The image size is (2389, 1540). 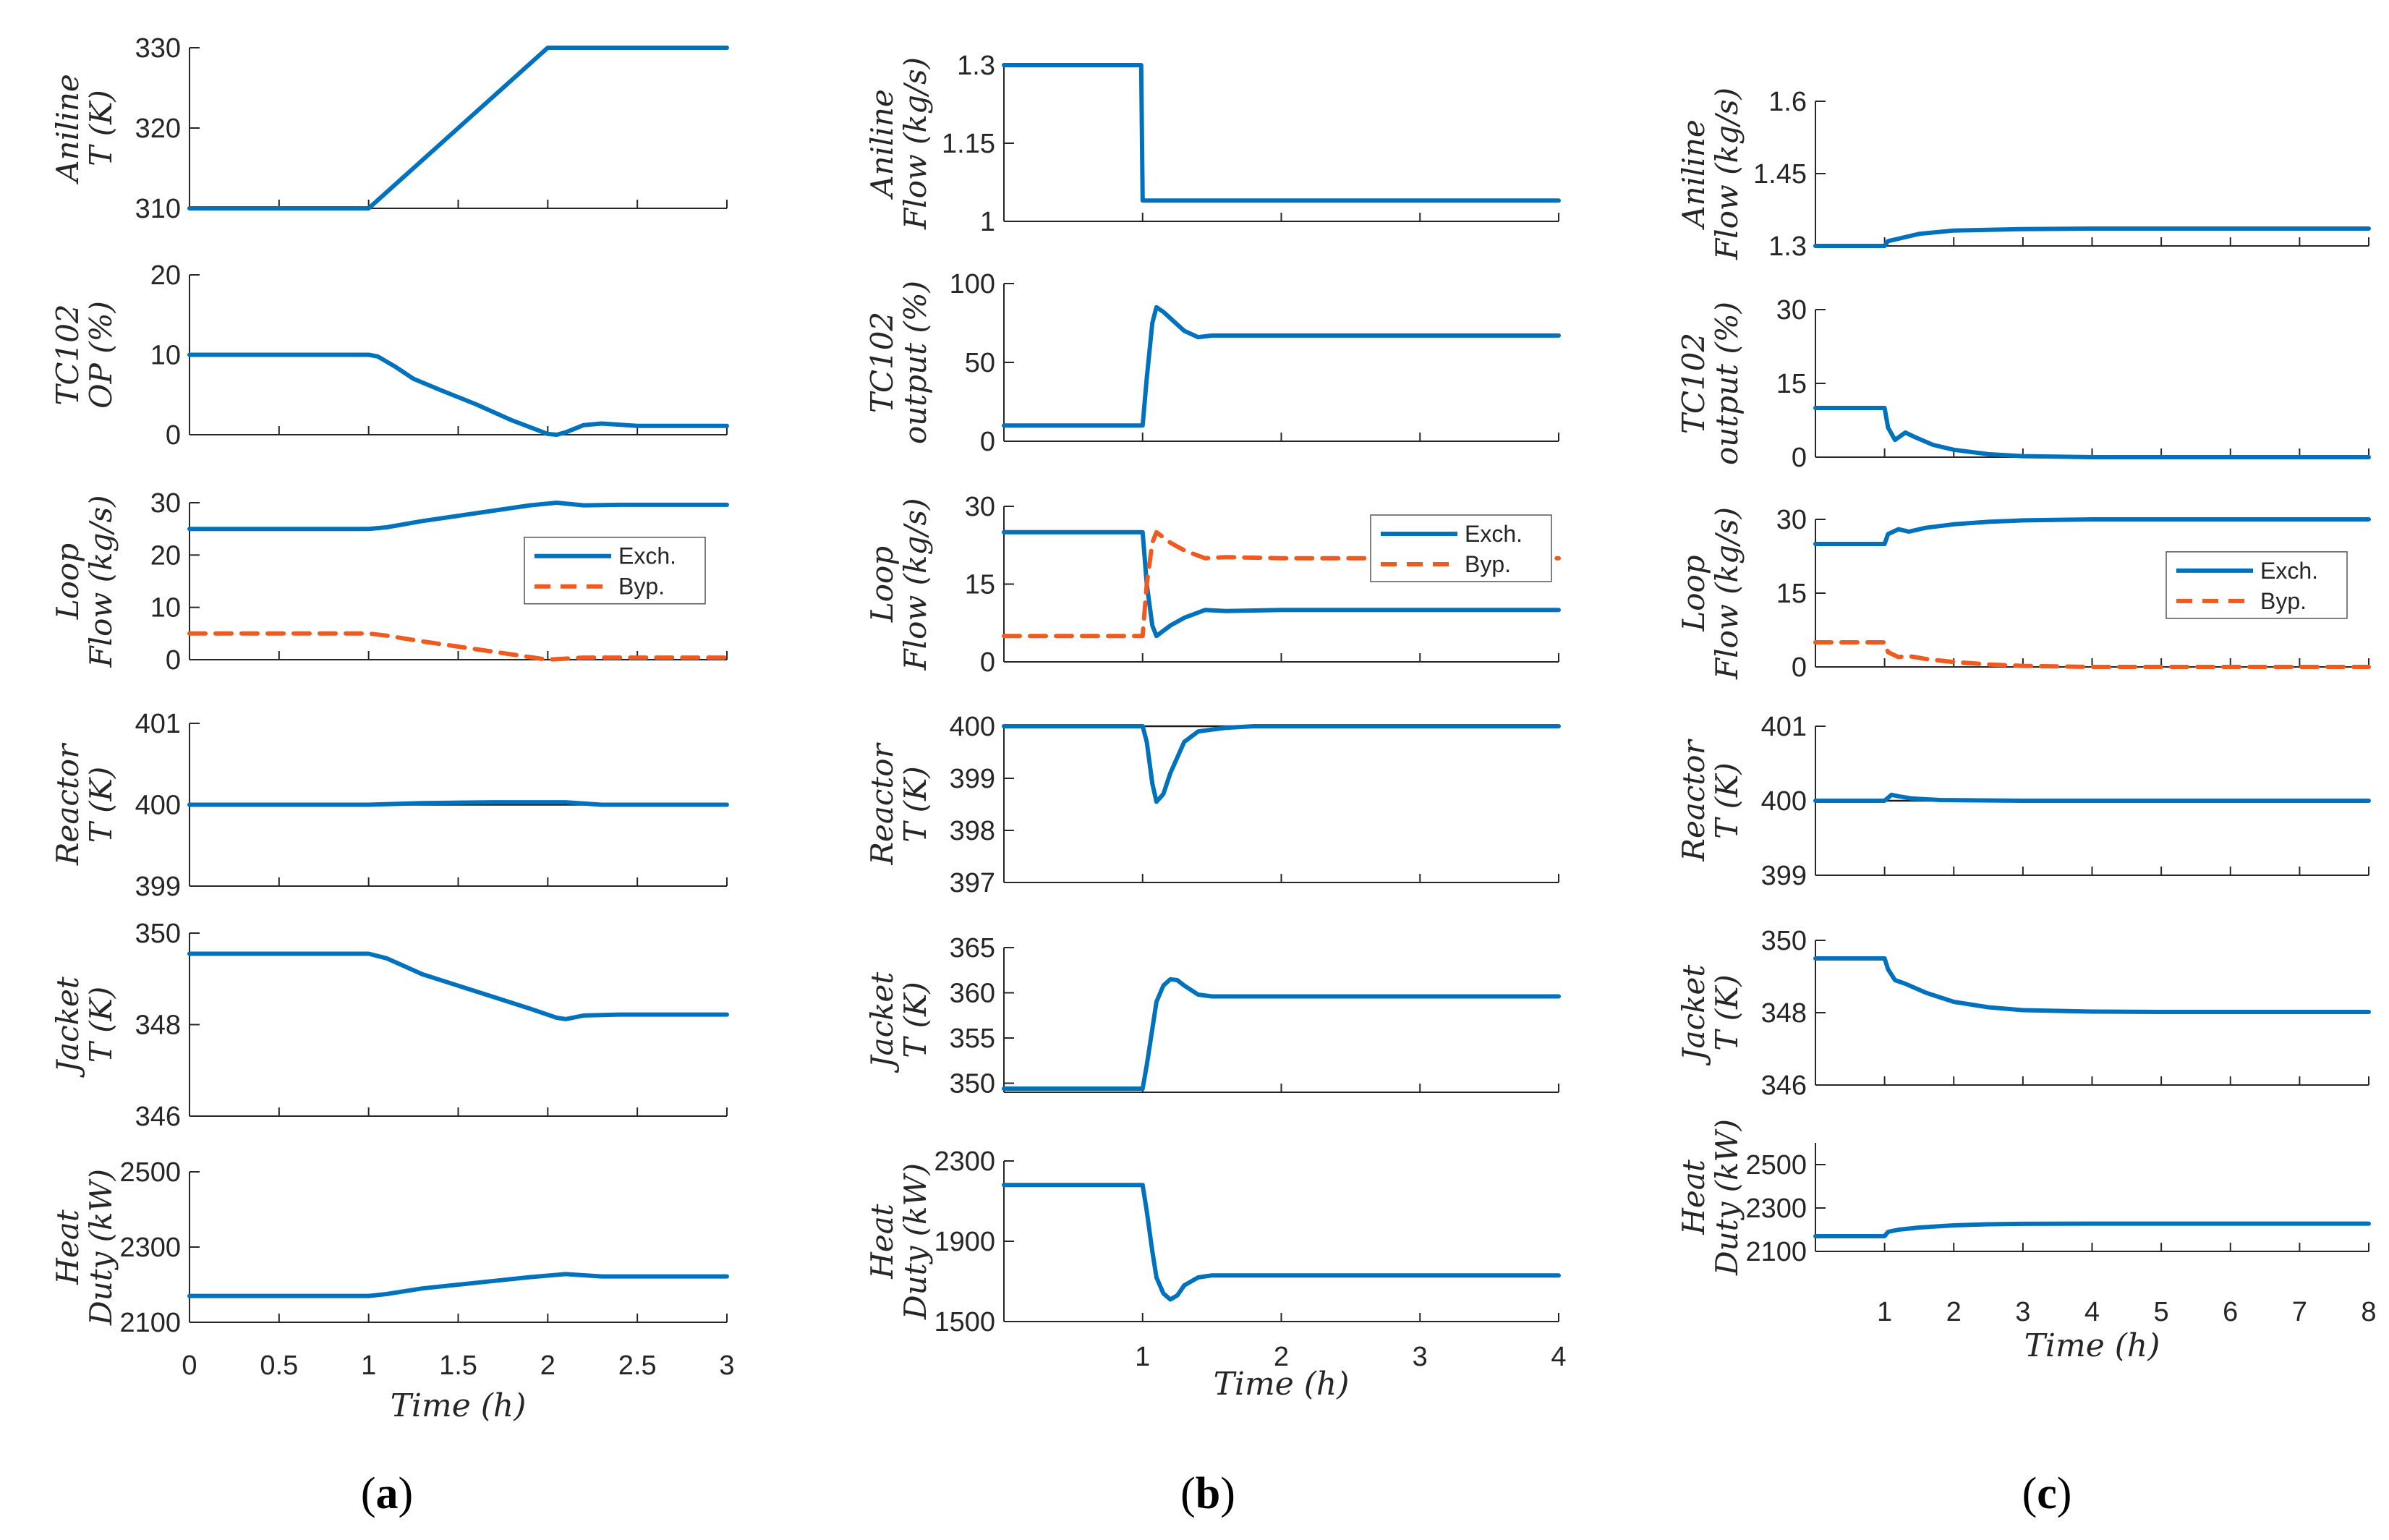 What do you see at coordinates (2368, 1312) in the screenshot?
I see `x-tick-label: 8` at bounding box center [2368, 1312].